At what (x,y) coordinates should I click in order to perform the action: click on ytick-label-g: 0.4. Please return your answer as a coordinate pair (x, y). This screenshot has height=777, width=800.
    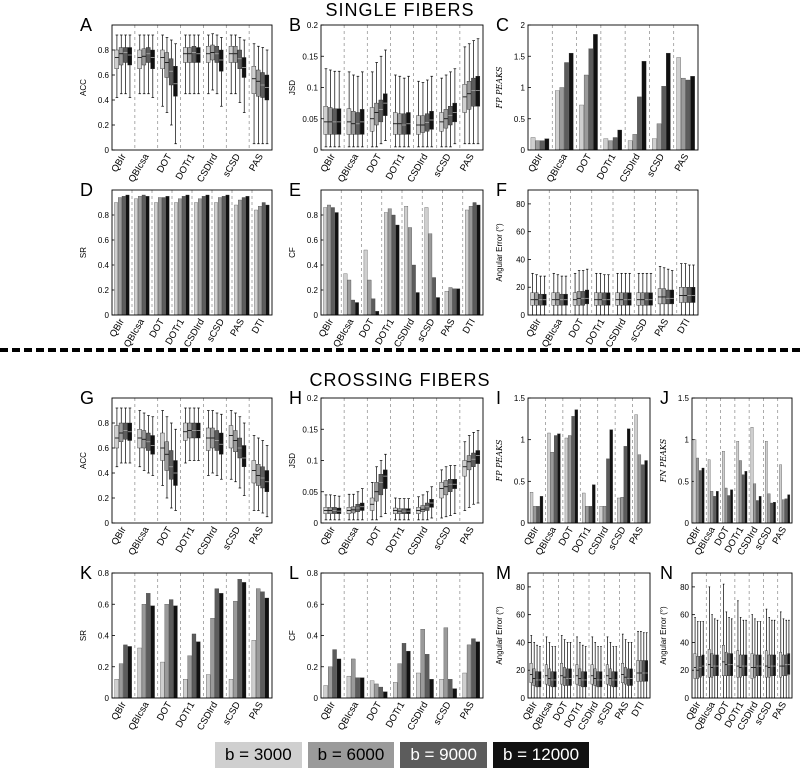
    Looking at the image, I should click on (104, 473).